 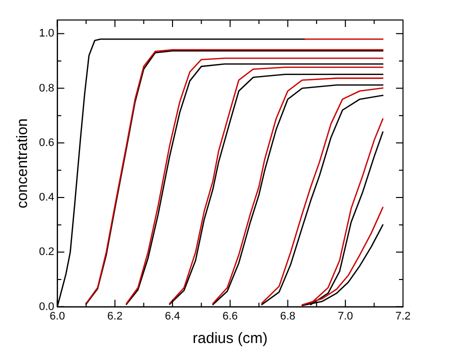 What do you see at coordinates (46, 306) in the screenshot?
I see `y-tick-label: 0.0` at bounding box center [46, 306].